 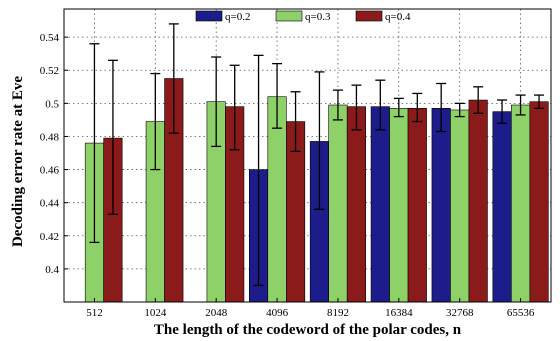 I want to click on x-tick-label: 8192, so click(x=338, y=313).